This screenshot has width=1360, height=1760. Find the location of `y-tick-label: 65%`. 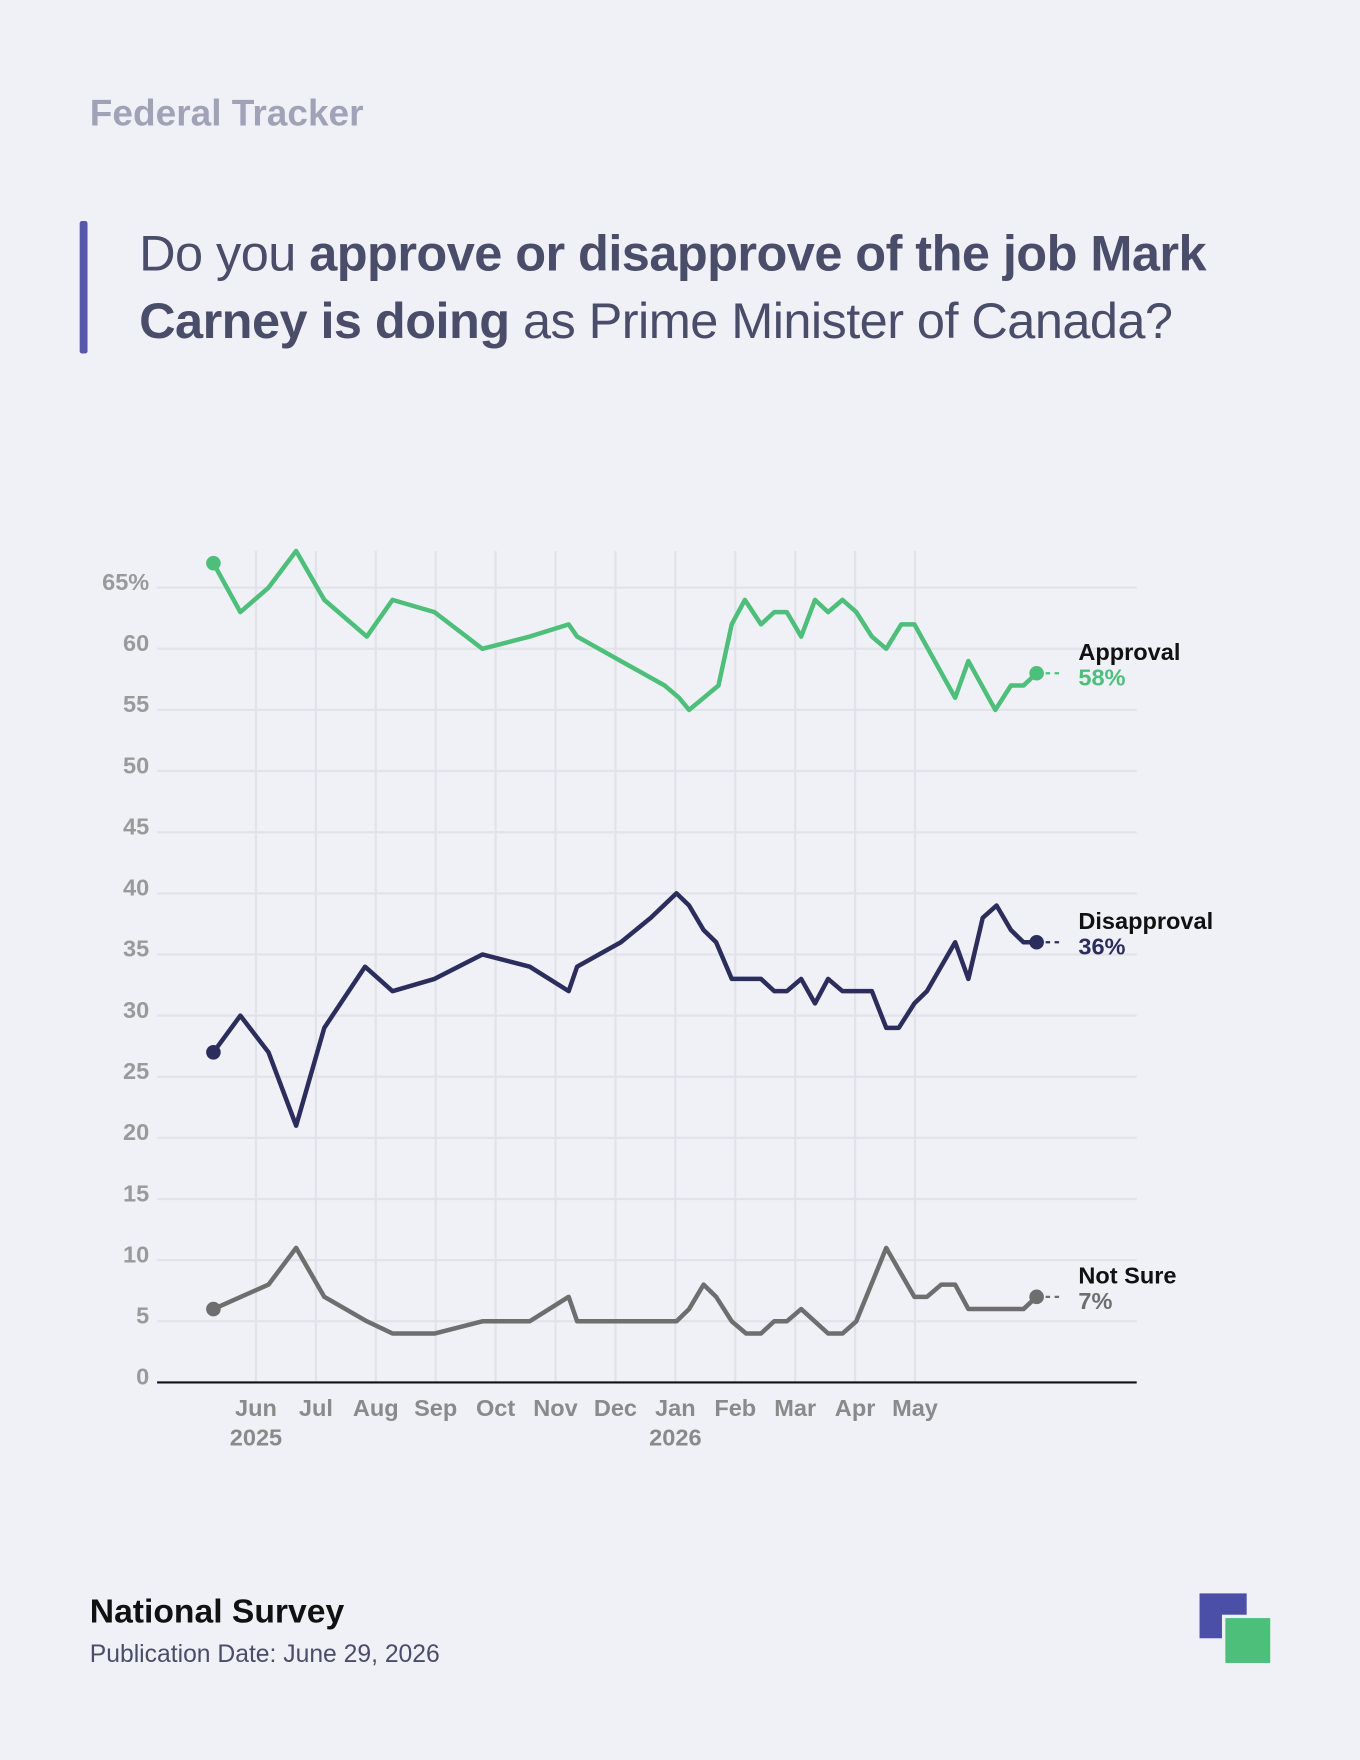

y-tick-label: 65% is located at coordinates (125, 582).